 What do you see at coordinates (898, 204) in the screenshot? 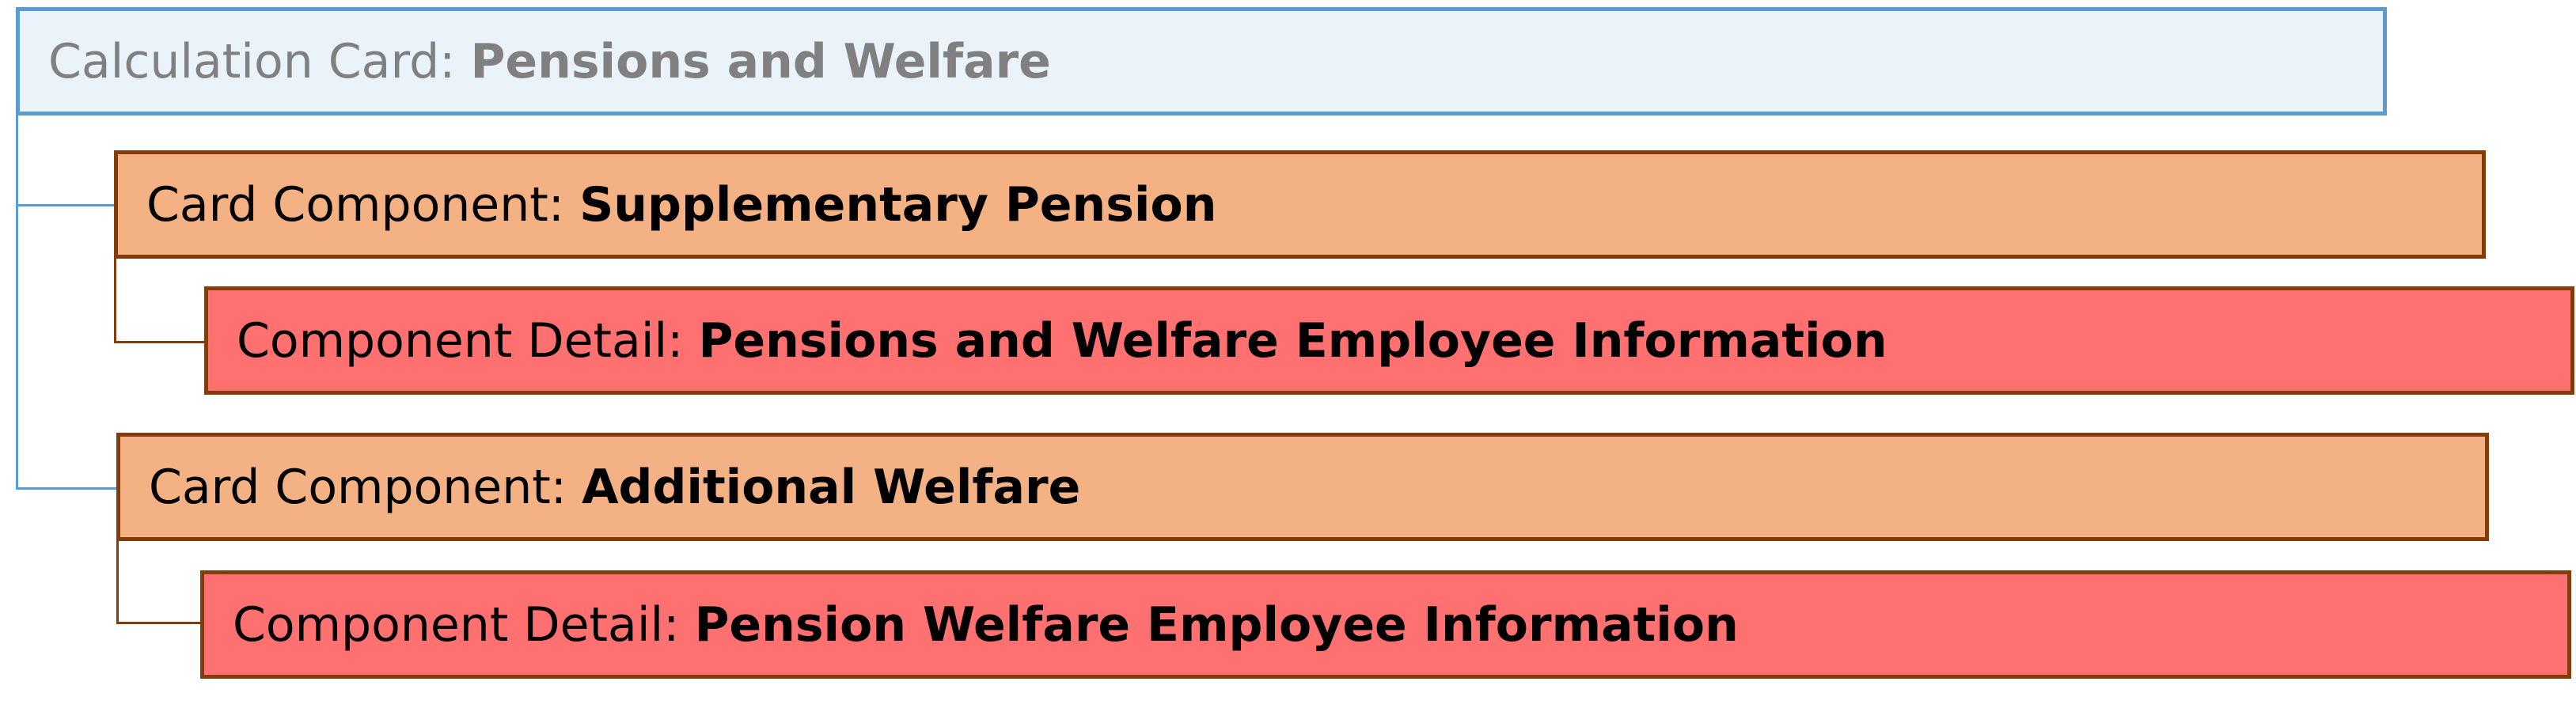
I see `component-name: Supplementary Pension` at bounding box center [898, 204].